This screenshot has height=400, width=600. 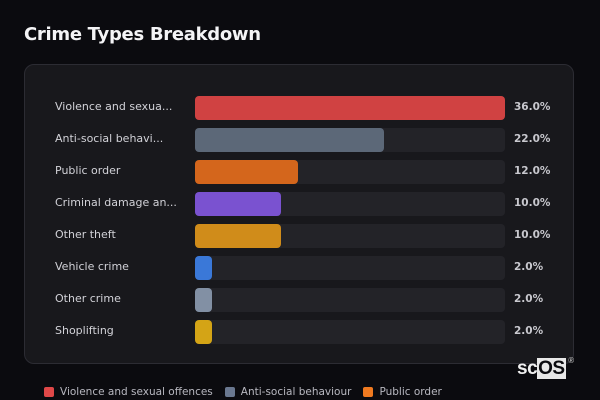 What do you see at coordinates (84, 330) in the screenshot?
I see `bar-label: Shoplifting` at bounding box center [84, 330].